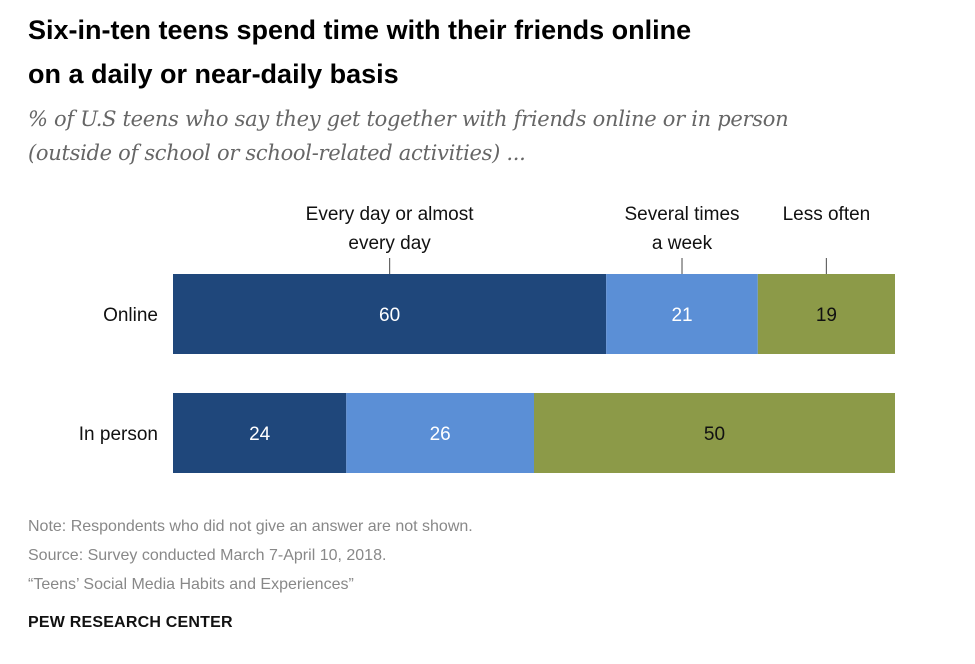 Image resolution: width=975 pixels, height=664 pixels. I want to click on series-label-every-day-or-almost-every-day-line-1: Every day or almost, so click(390, 214).